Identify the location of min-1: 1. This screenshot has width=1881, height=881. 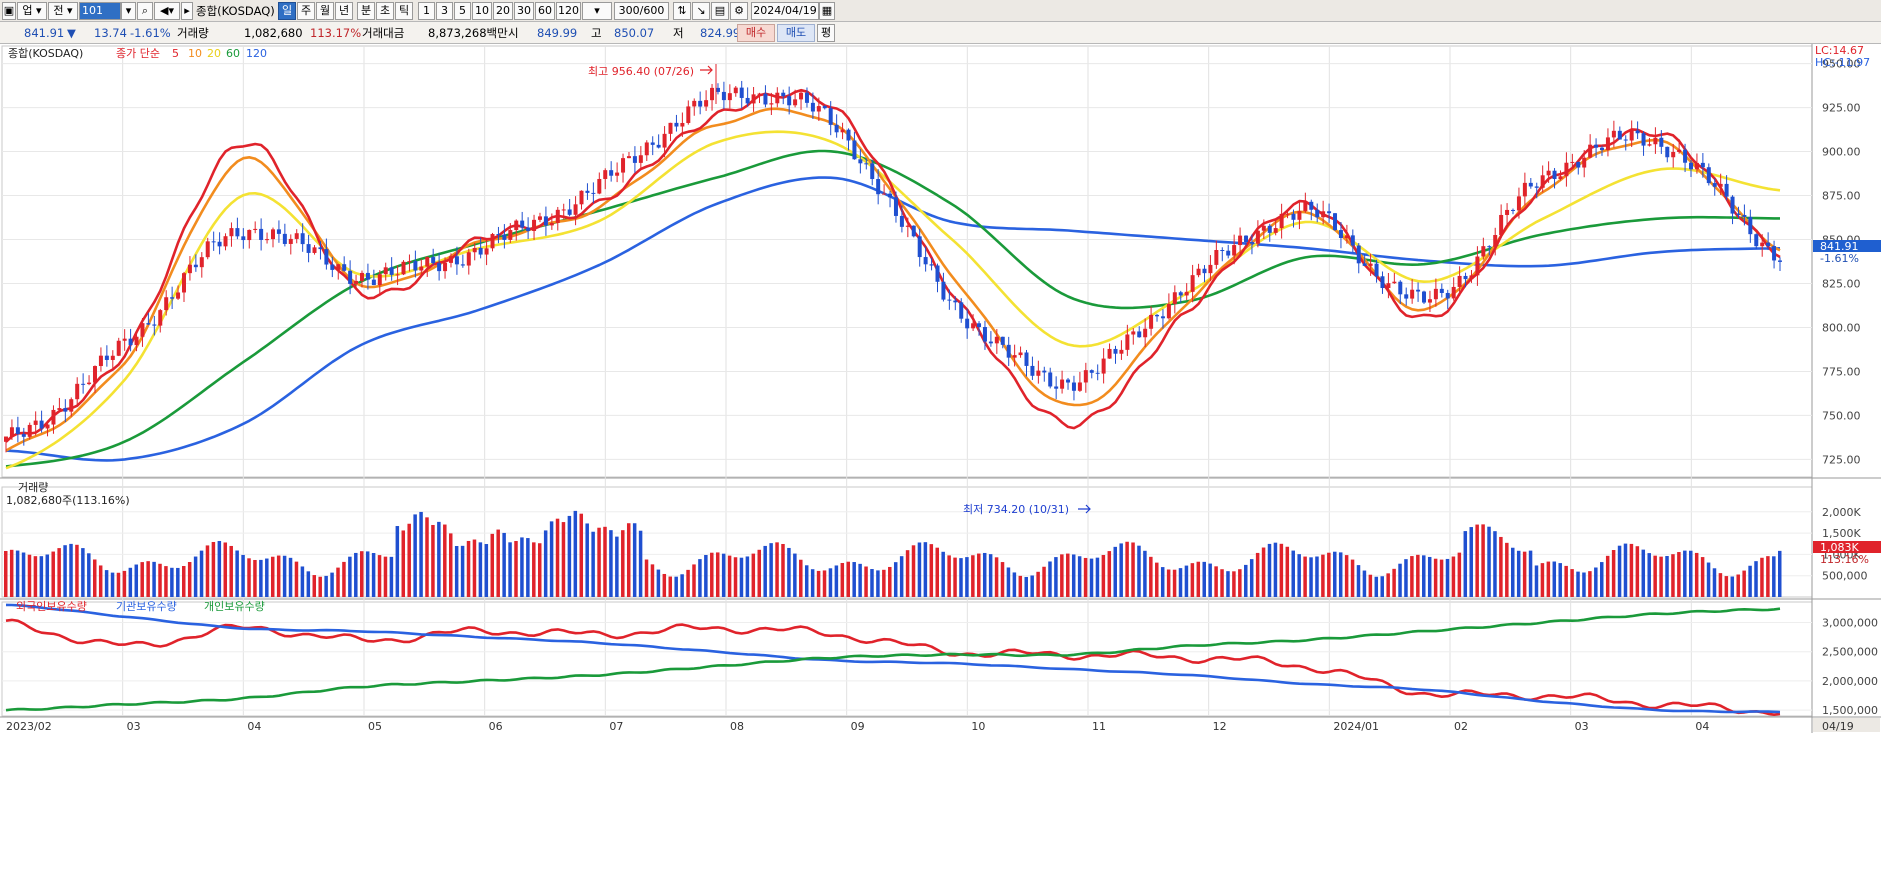
(426, 11).